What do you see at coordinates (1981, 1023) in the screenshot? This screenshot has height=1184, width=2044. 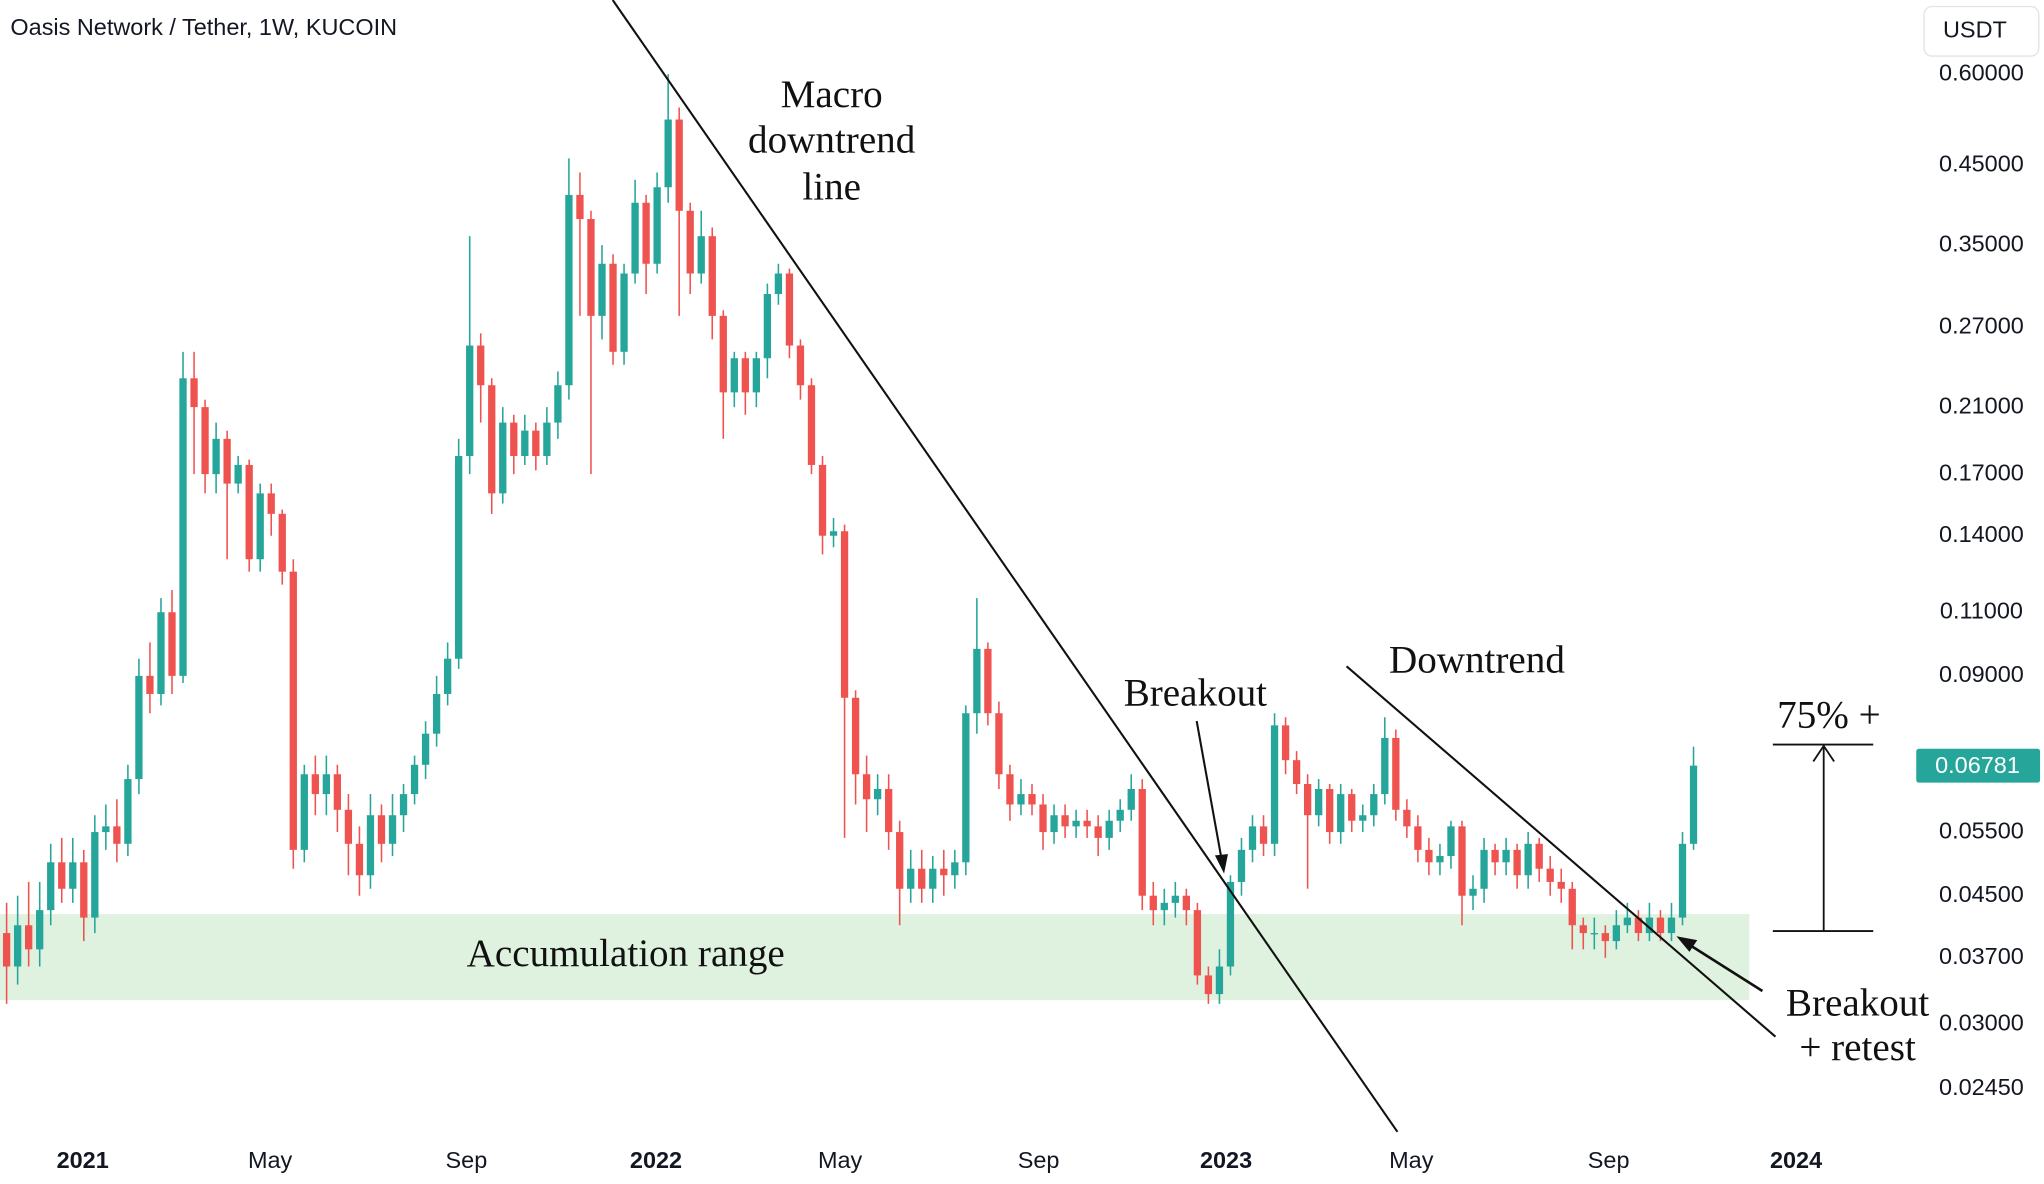 I see `y-tick-label: 0.03000` at bounding box center [1981, 1023].